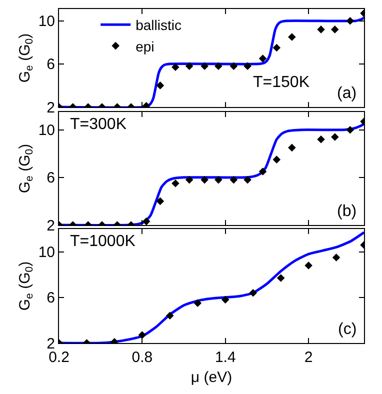 The height and width of the screenshot is (394, 382). What do you see at coordinates (225, 357) in the screenshot?
I see `x-tick-label: 1.4` at bounding box center [225, 357].